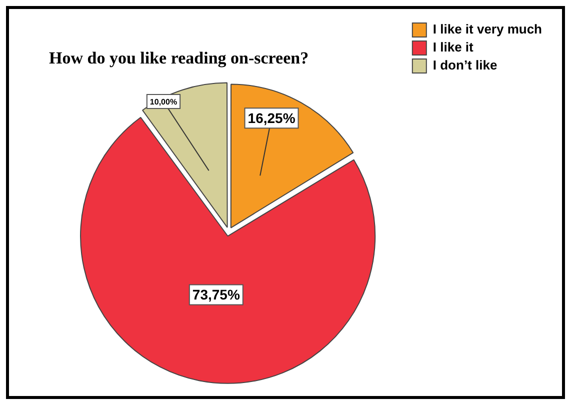 This screenshot has width=571, height=403. I want to click on legend-label: I don’t like, so click(465, 65).